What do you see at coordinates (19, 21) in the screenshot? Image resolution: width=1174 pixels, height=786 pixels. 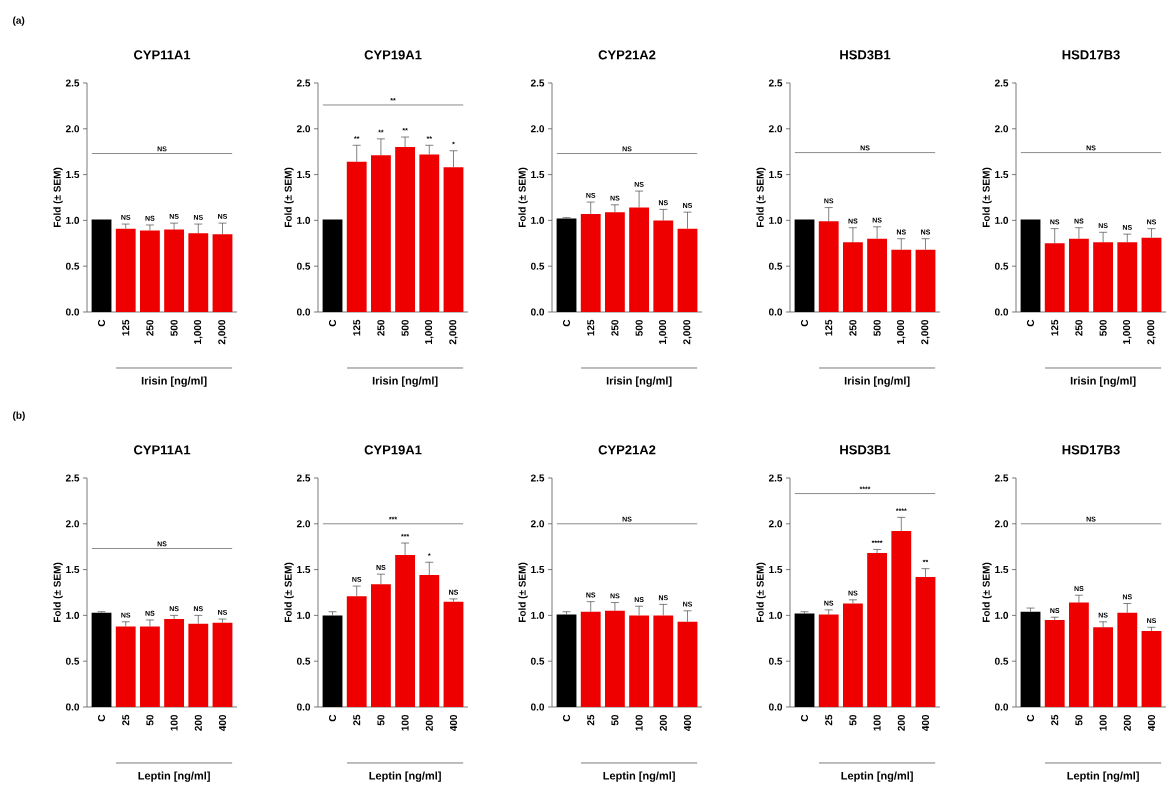 I see `text: (a)` at bounding box center [19, 21].